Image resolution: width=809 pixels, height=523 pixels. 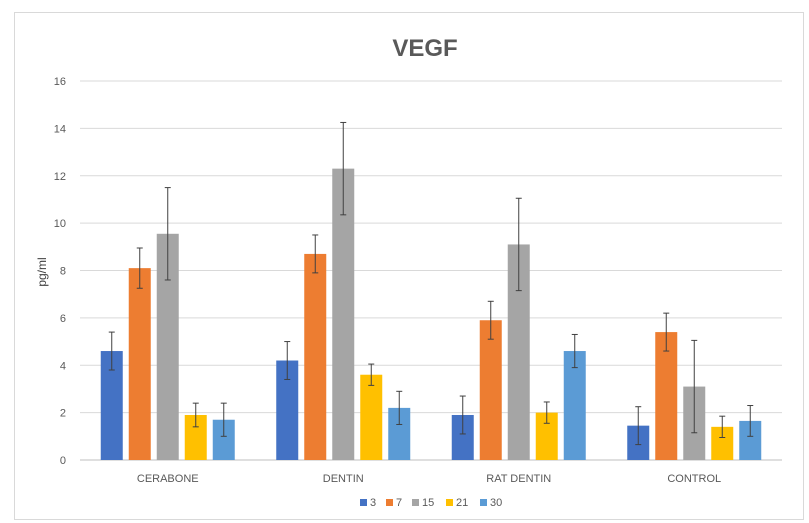 I want to click on y-tick-label: 14, so click(x=60, y=129).